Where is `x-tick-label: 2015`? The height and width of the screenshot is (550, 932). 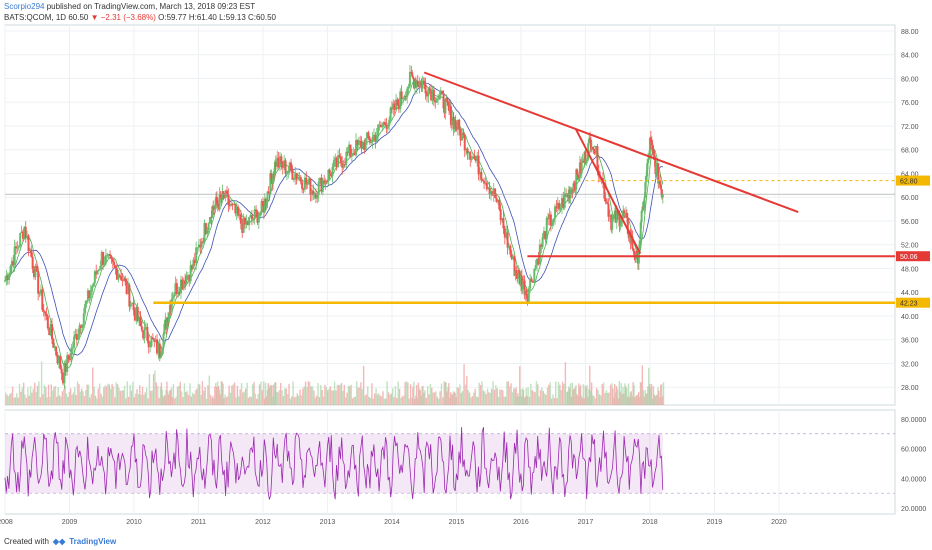
x-tick-label: 2015 is located at coordinates (457, 522).